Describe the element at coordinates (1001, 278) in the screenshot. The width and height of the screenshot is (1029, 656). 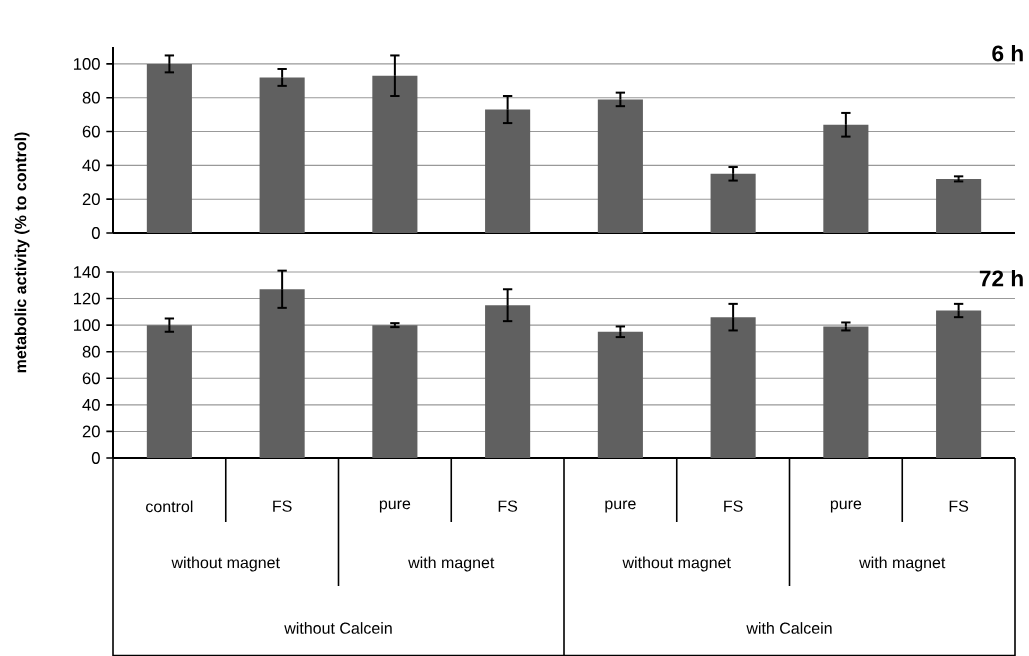
I see `chart-title: 72 h` at that location.